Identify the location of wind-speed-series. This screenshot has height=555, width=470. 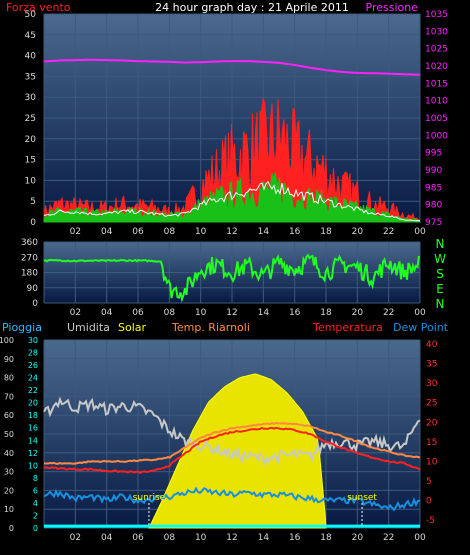
(232, 197).